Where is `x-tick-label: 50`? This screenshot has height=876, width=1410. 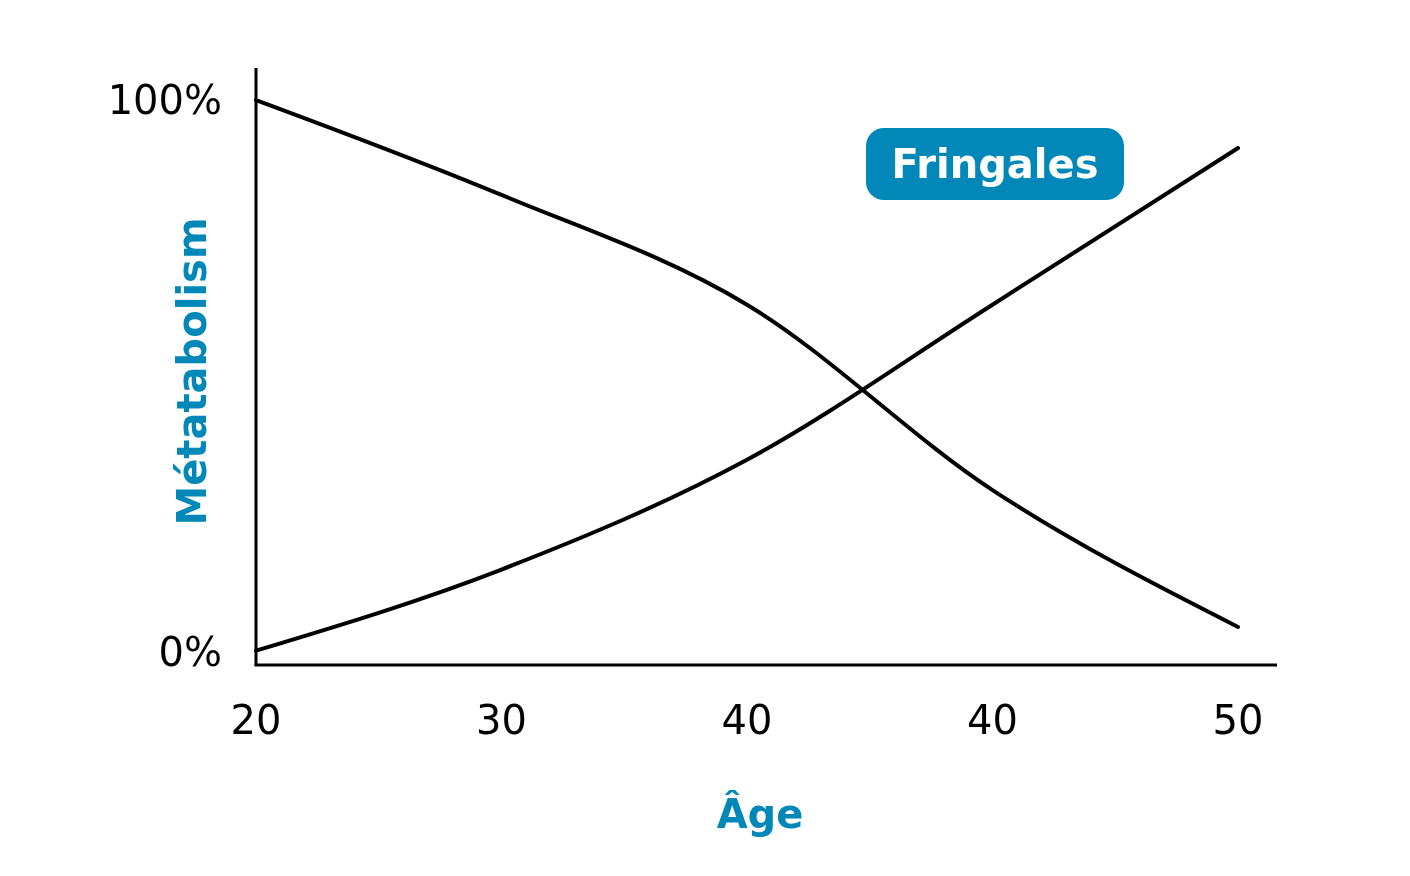
x-tick-label: 50 is located at coordinates (1238, 720).